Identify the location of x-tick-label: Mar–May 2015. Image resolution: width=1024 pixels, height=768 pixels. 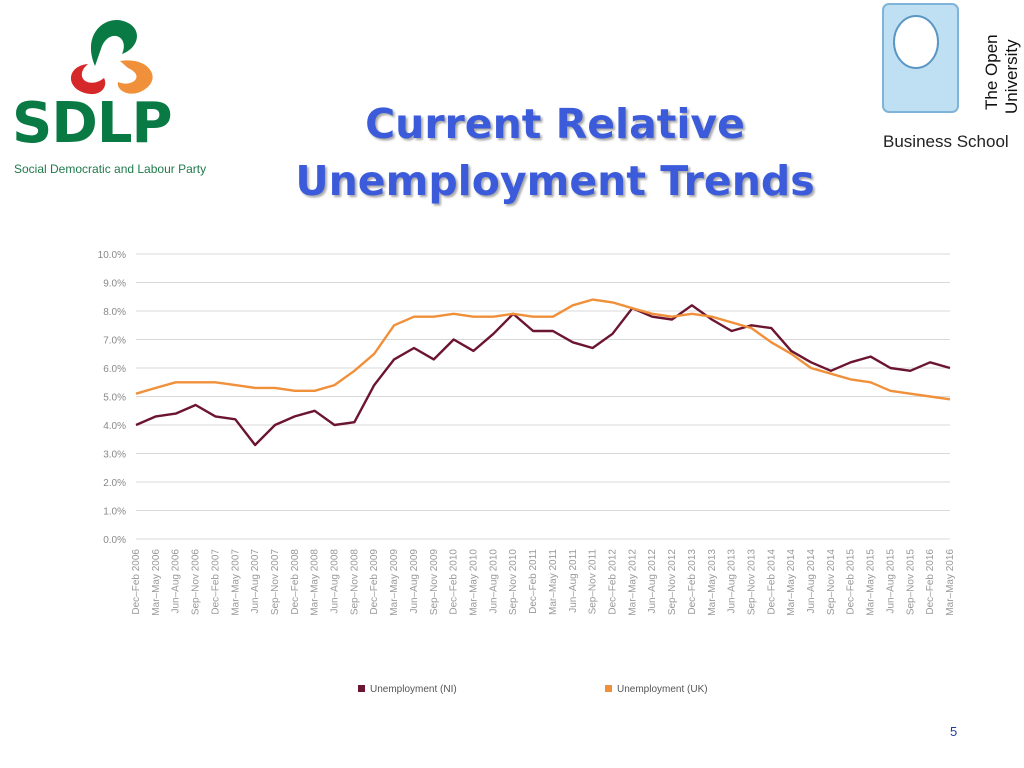
(871, 582).